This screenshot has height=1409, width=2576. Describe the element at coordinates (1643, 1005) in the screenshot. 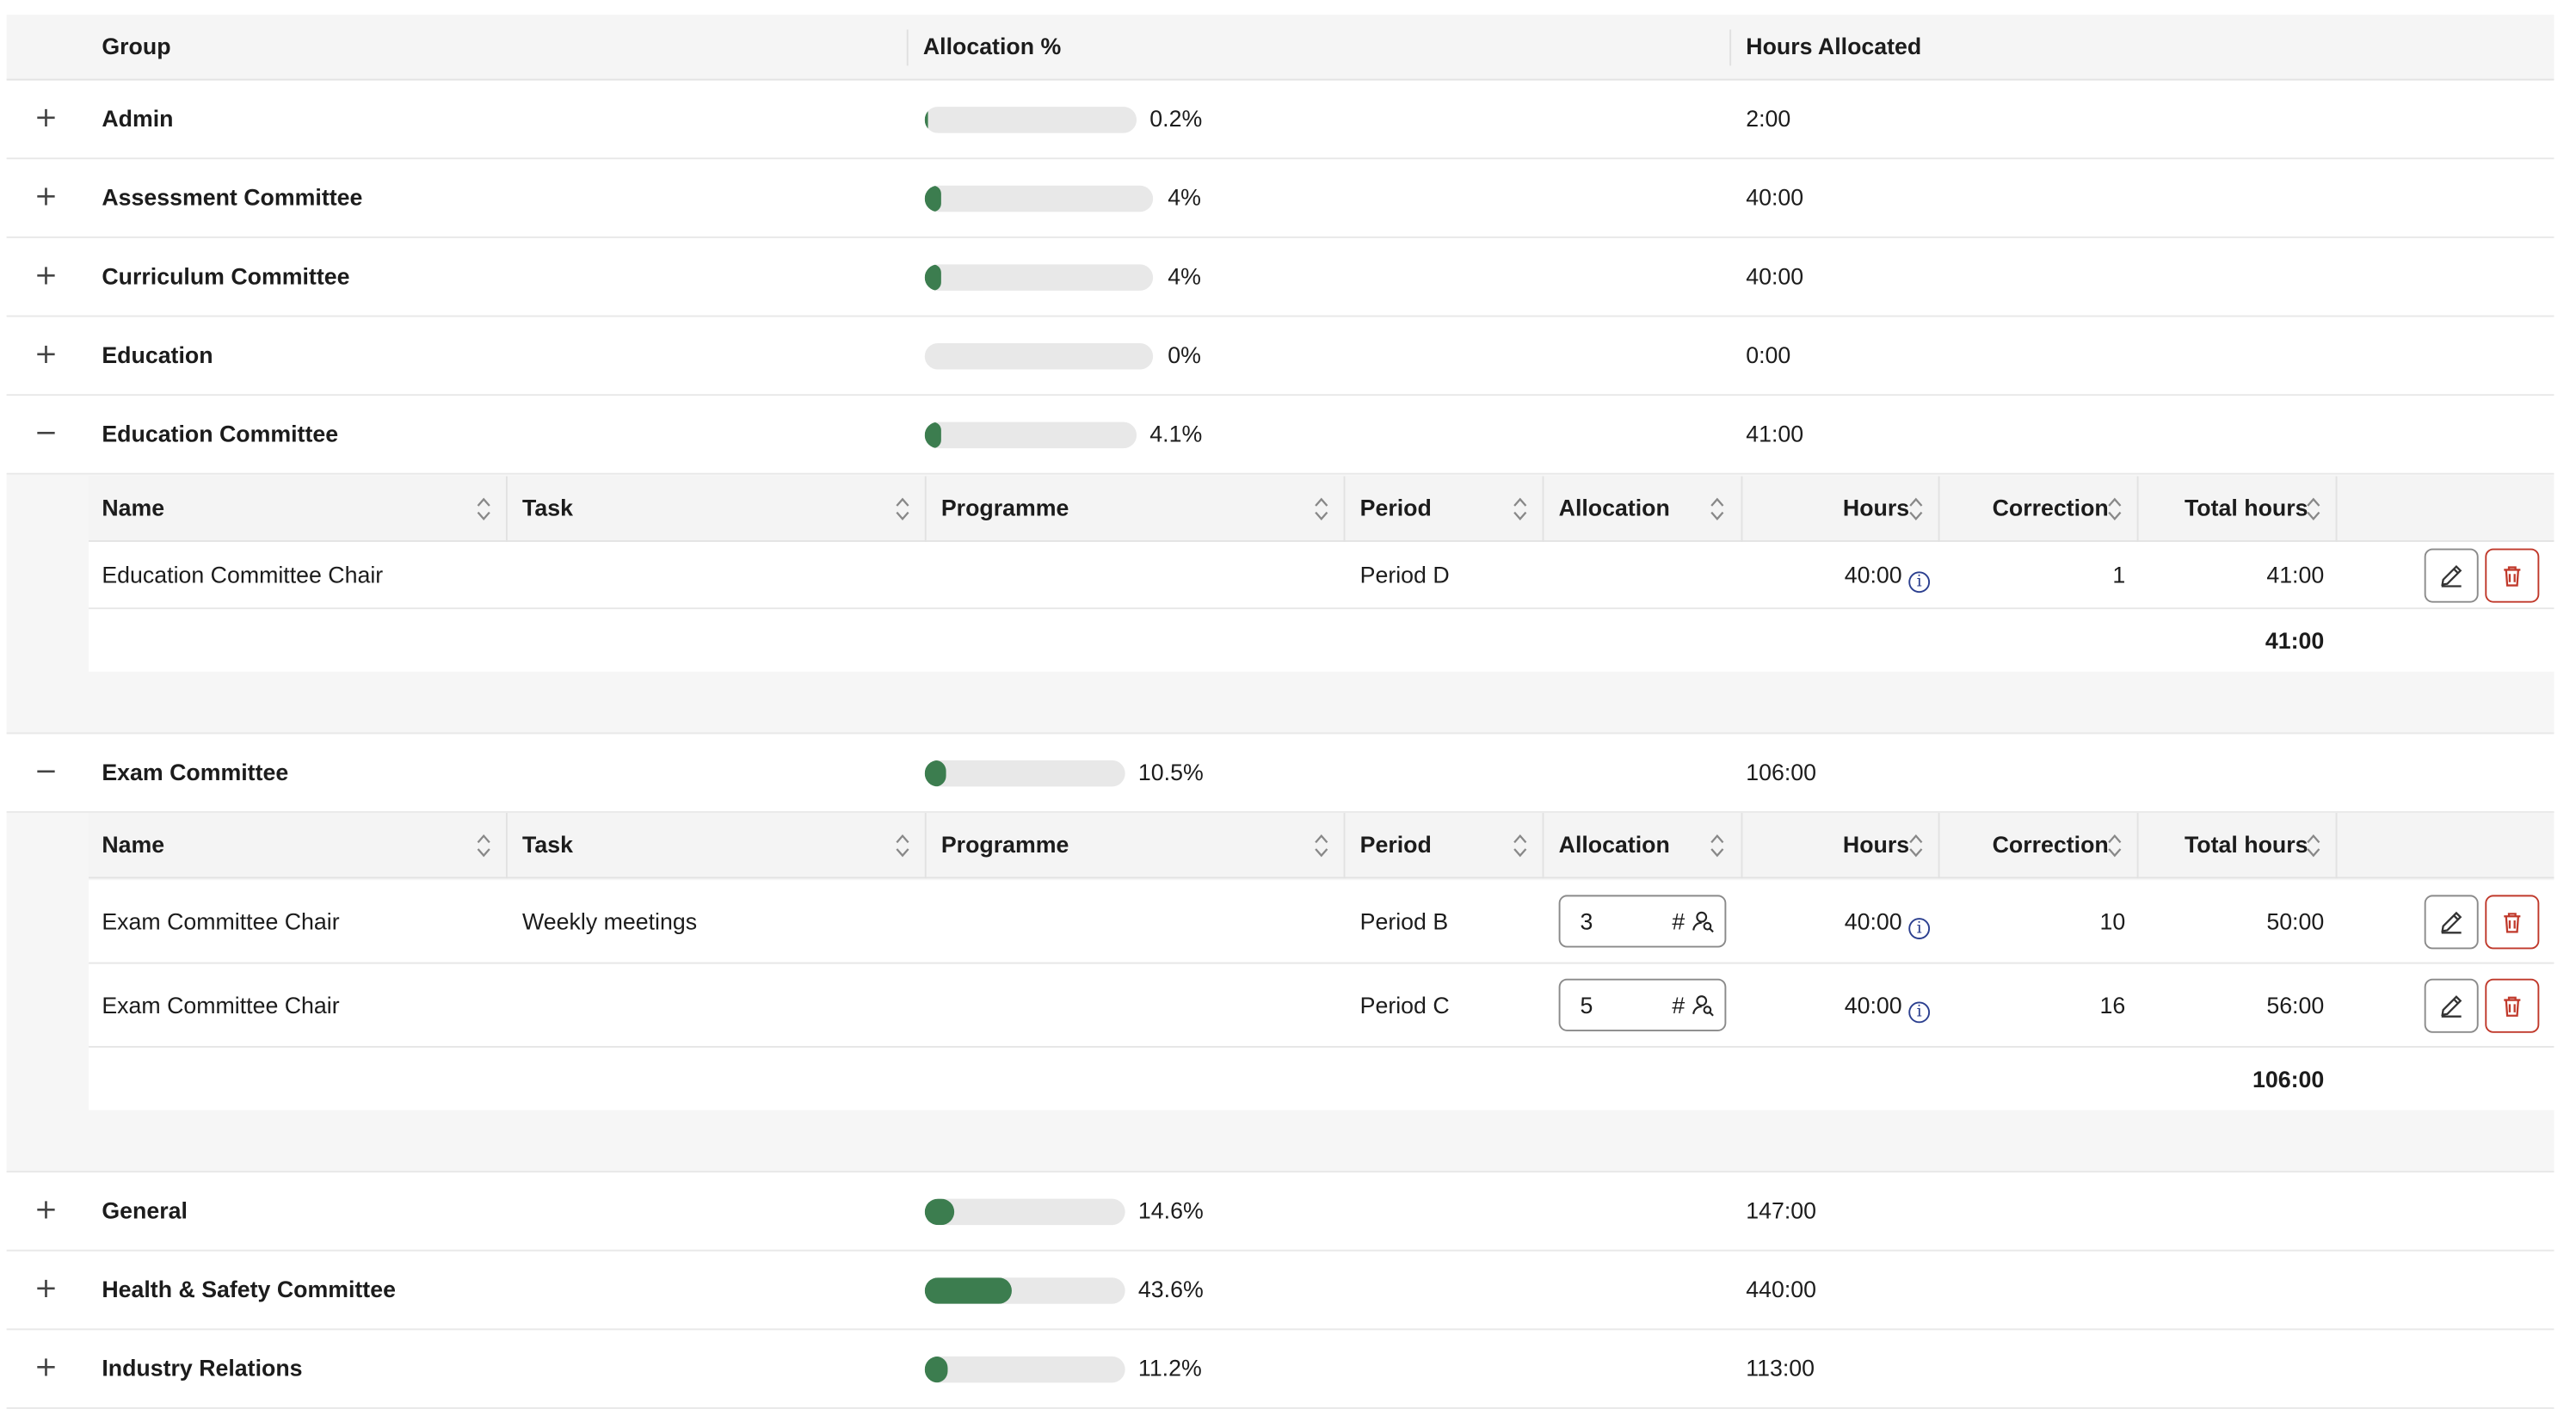

I see `allocation-input: 5 #` at that location.